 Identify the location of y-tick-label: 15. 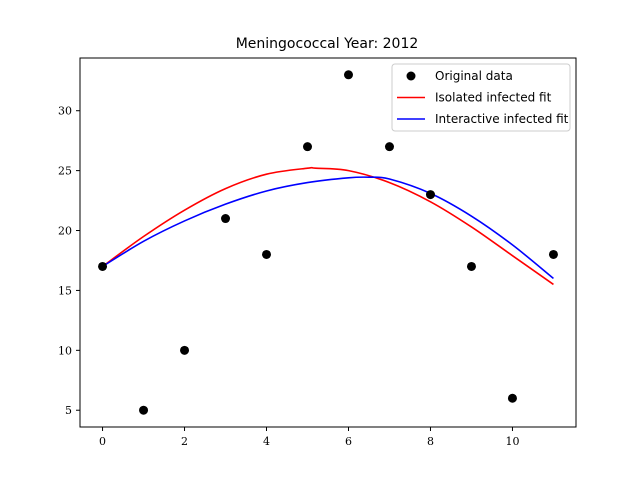
(65, 290).